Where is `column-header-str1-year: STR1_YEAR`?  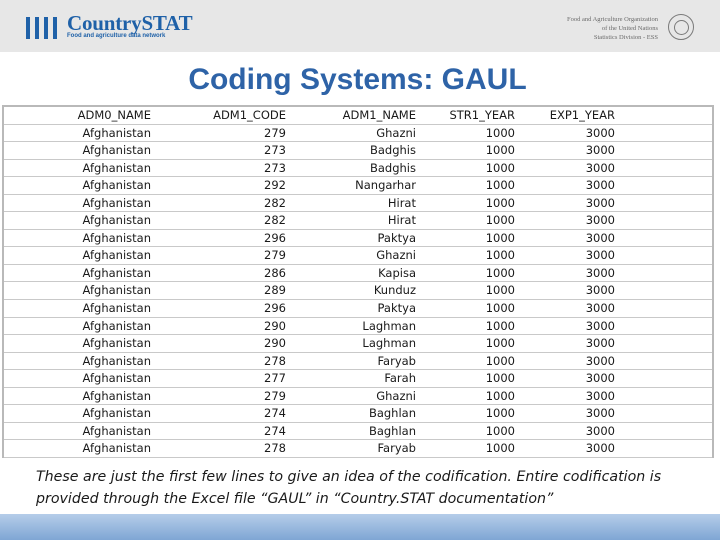 column-header-str1-year: STR1_YEAR is located at coordinates (482, 115).